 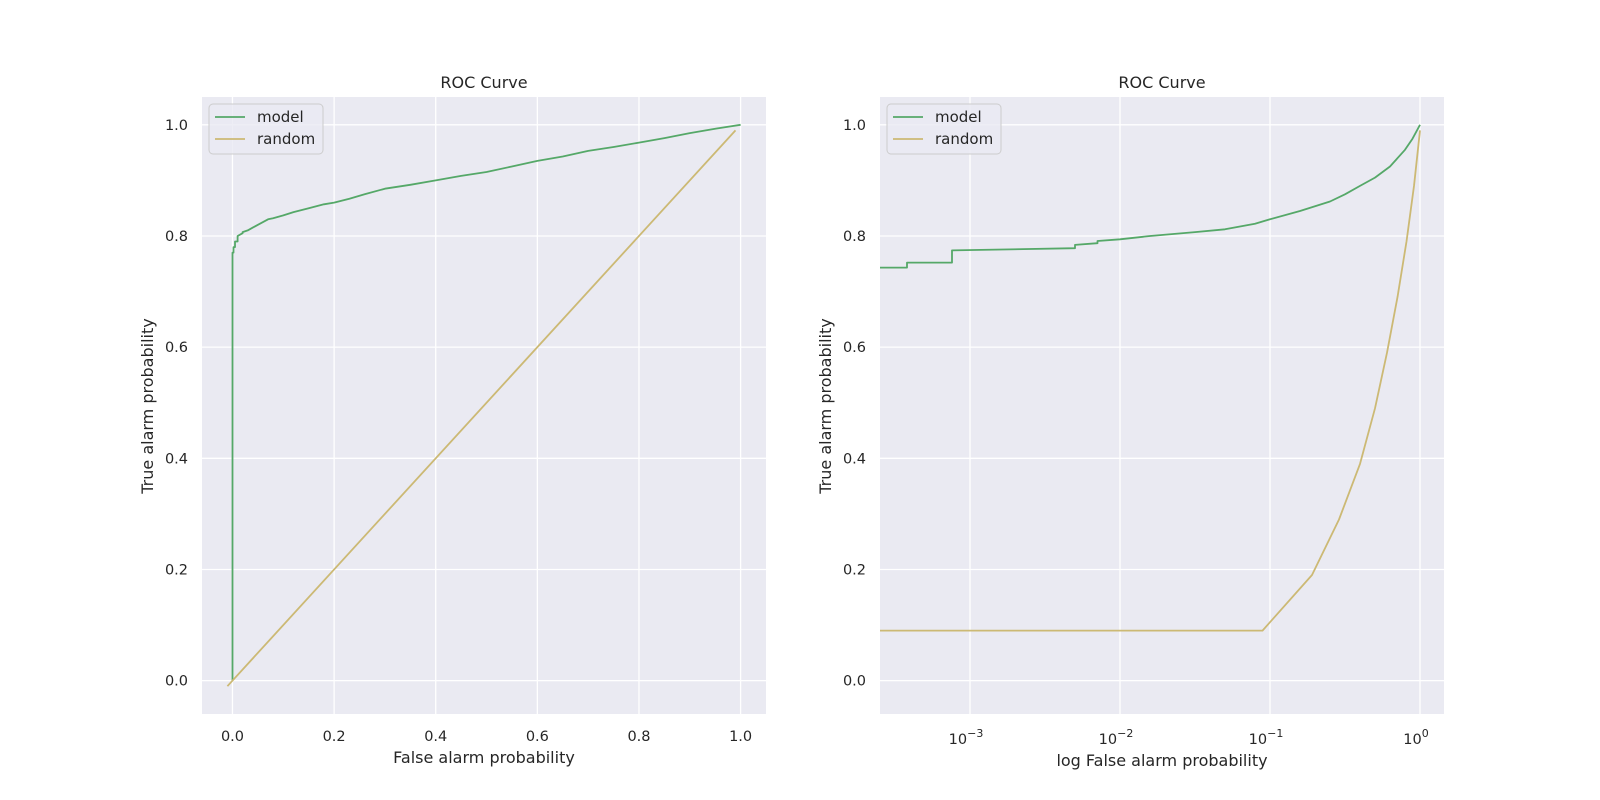 What do you see at coordinates (1415, 737) in the screenshot?
I see `x-tick-label: 10⁰` at bounding box center [1415, 737].